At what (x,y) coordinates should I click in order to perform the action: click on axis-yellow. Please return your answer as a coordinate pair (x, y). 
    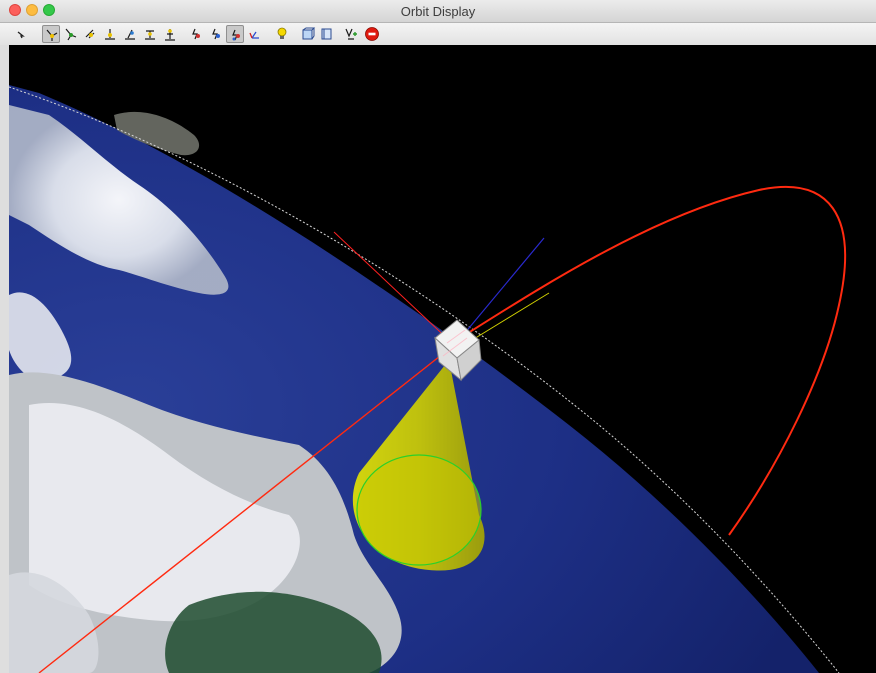
    Looking at the image, I should click on (506, 319).